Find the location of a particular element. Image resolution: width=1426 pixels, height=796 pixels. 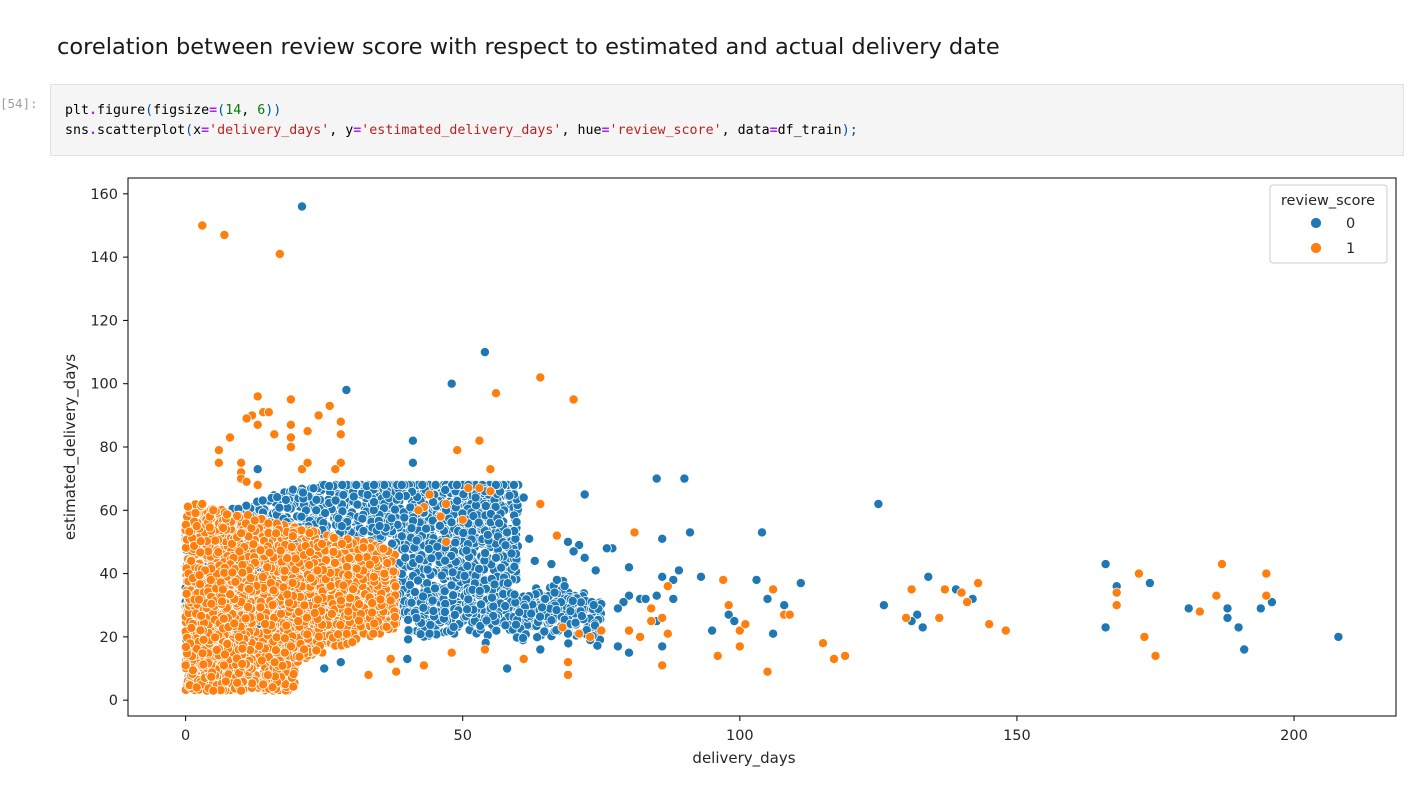

code-token: 'review_score' is located at coordinates (665, 130).